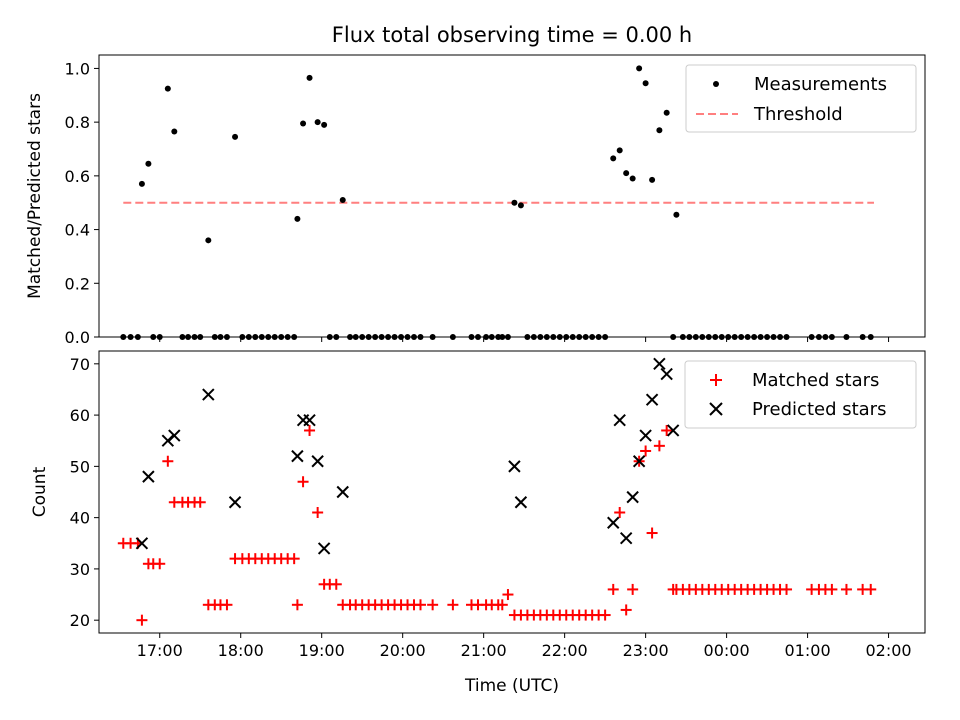 This screenshot has height=720, width=960. What do you see at coordinates (77, 283) in the screenshot?
I see `ratio-y-tick-label: 0.2` at bounding box center [77, 283].